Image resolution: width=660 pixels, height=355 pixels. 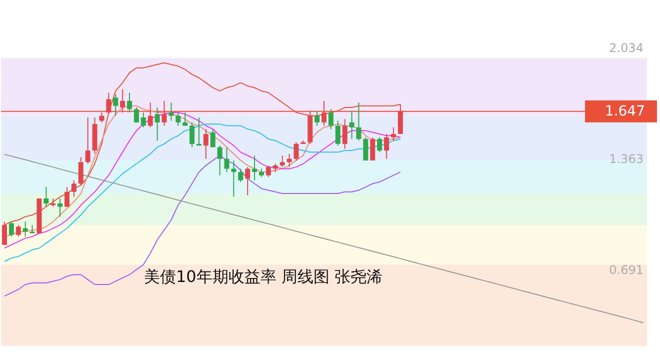 What do you see at coordinates (626, 159) in the screenshot?
I see `y-tick-label: 1.363` at bounding box center [626, 159].